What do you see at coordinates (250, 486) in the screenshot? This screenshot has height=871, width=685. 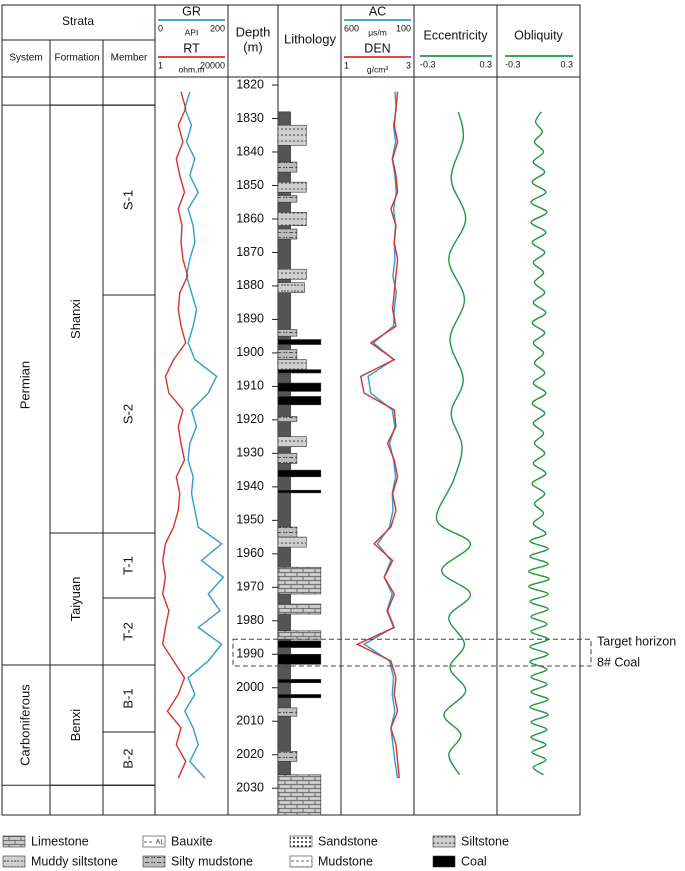 I see `depth-tick-label: 1940` at bounding box center [250, 486].